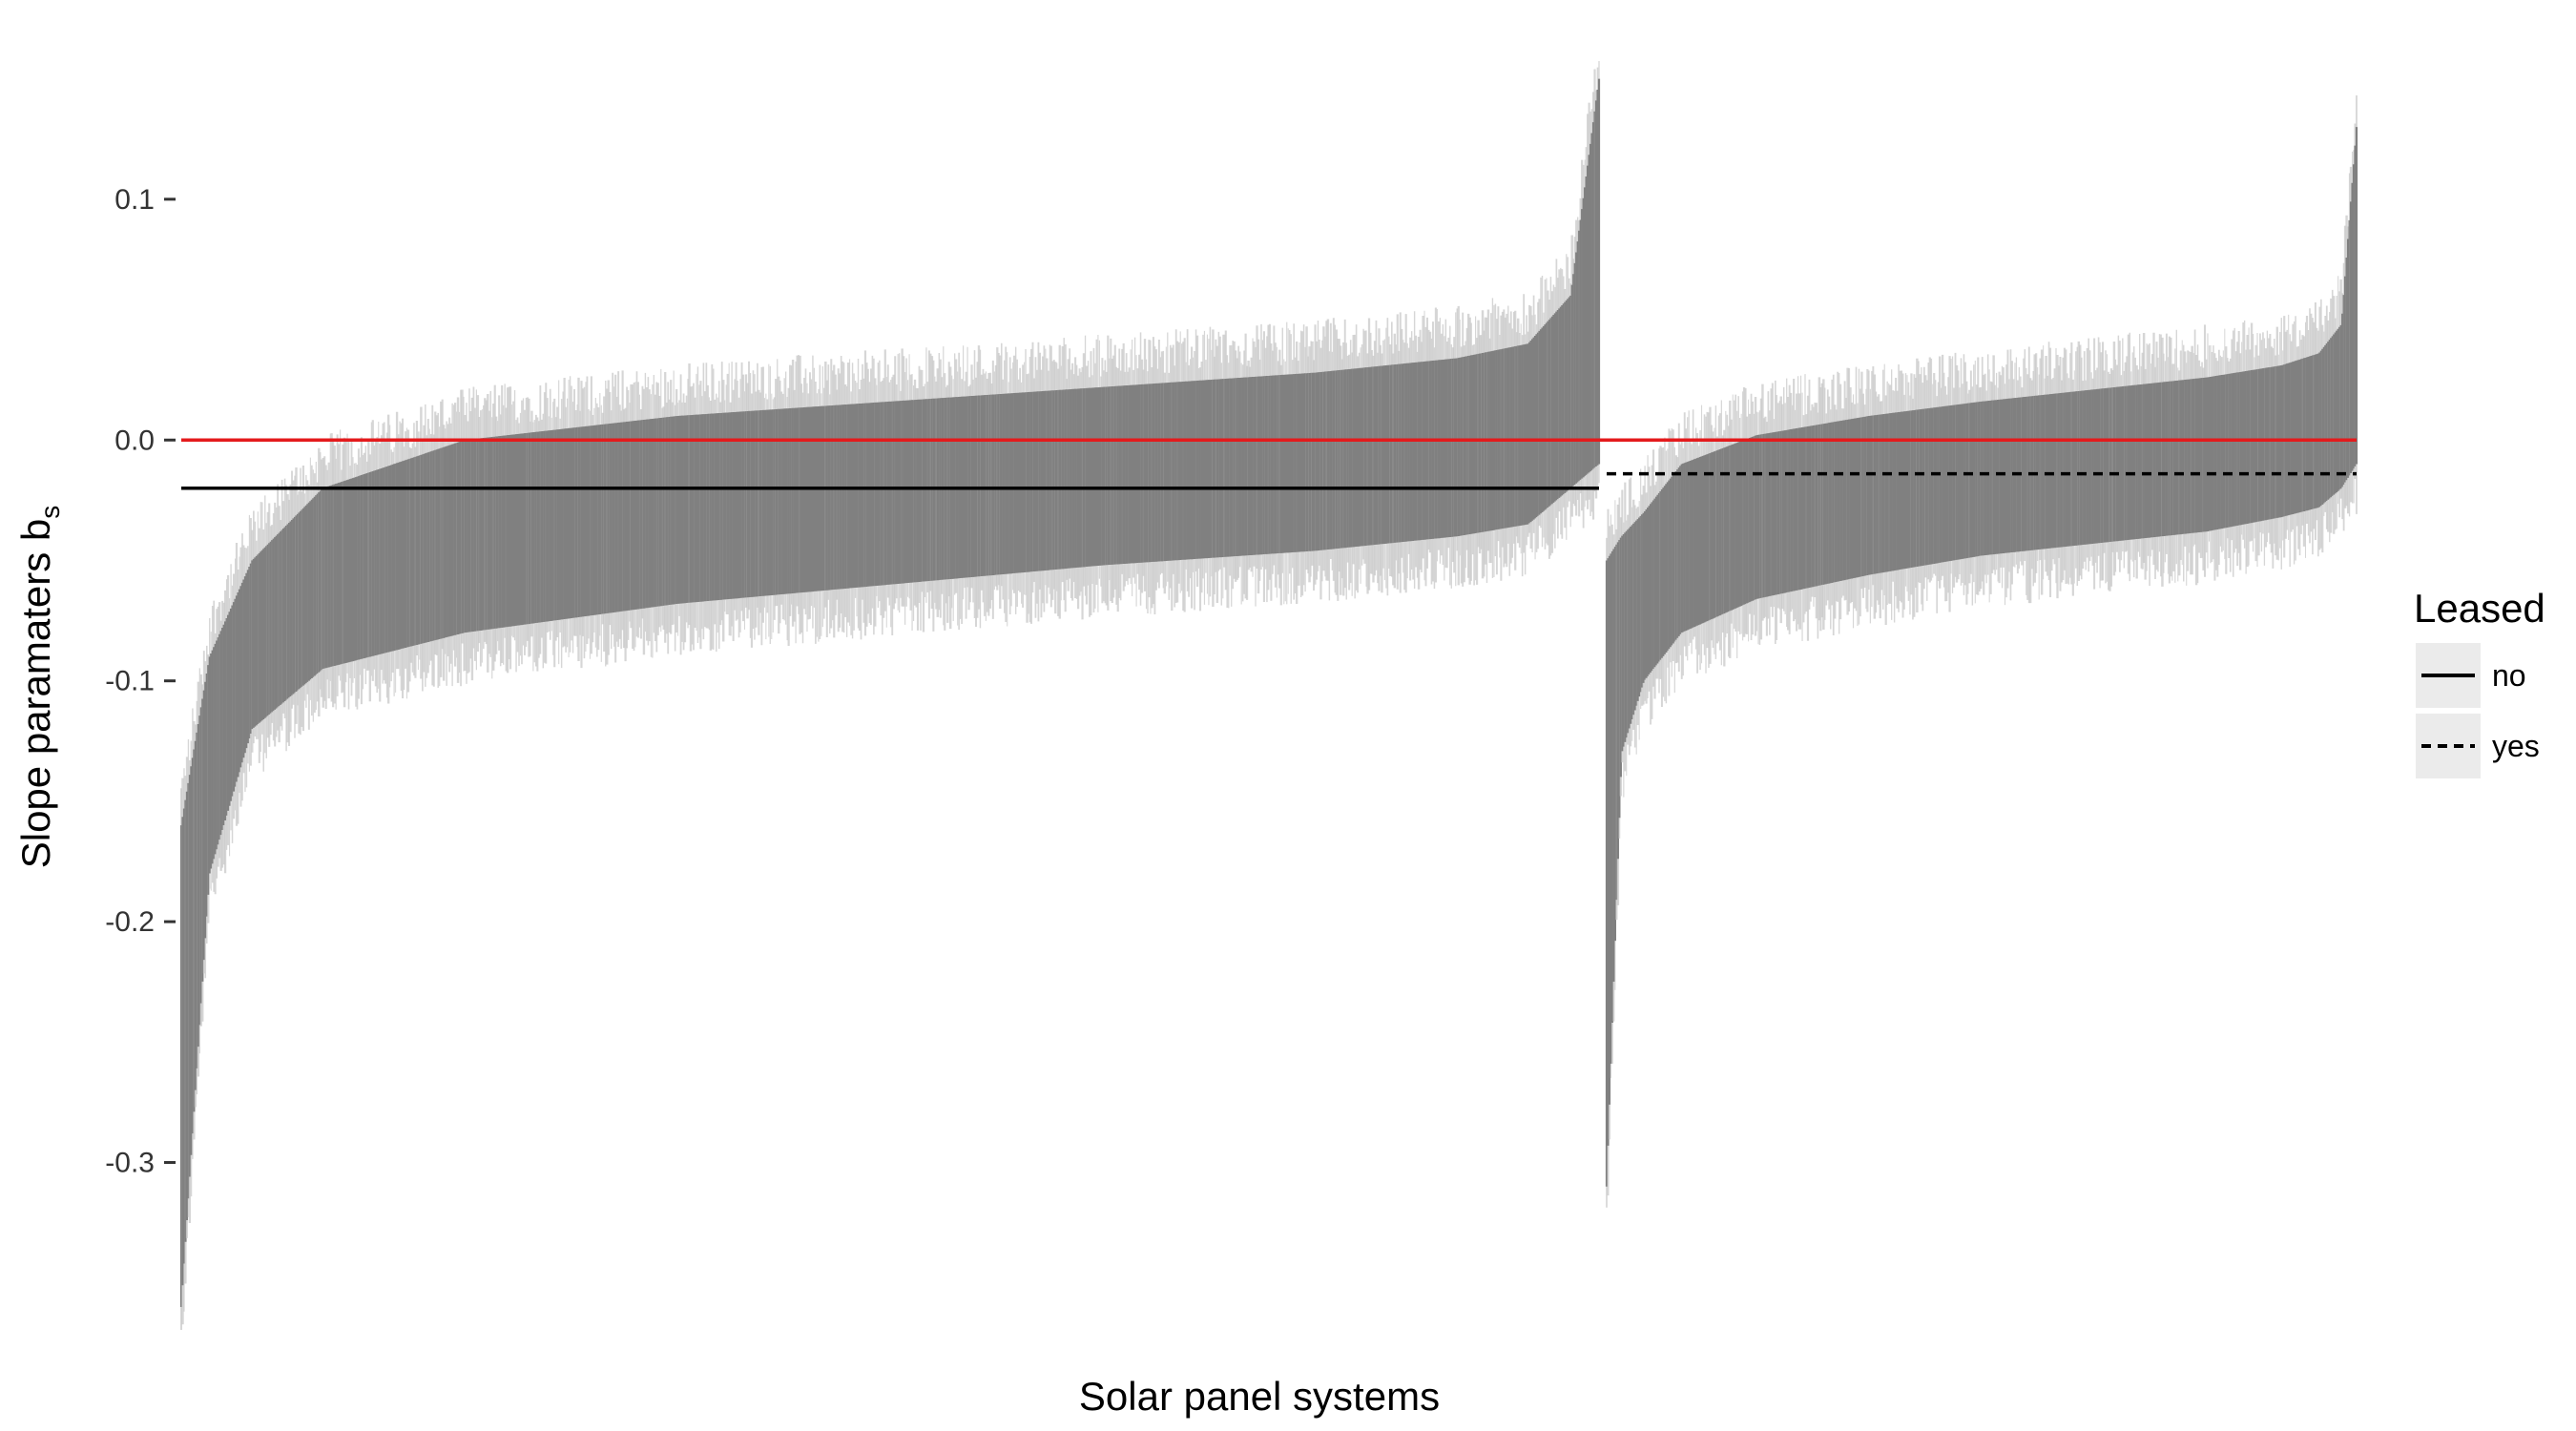 The width and height of the screenshot is (2576, 1431). I want to click on y-axis-title: Slope paramaters bs, so click(39, 687).